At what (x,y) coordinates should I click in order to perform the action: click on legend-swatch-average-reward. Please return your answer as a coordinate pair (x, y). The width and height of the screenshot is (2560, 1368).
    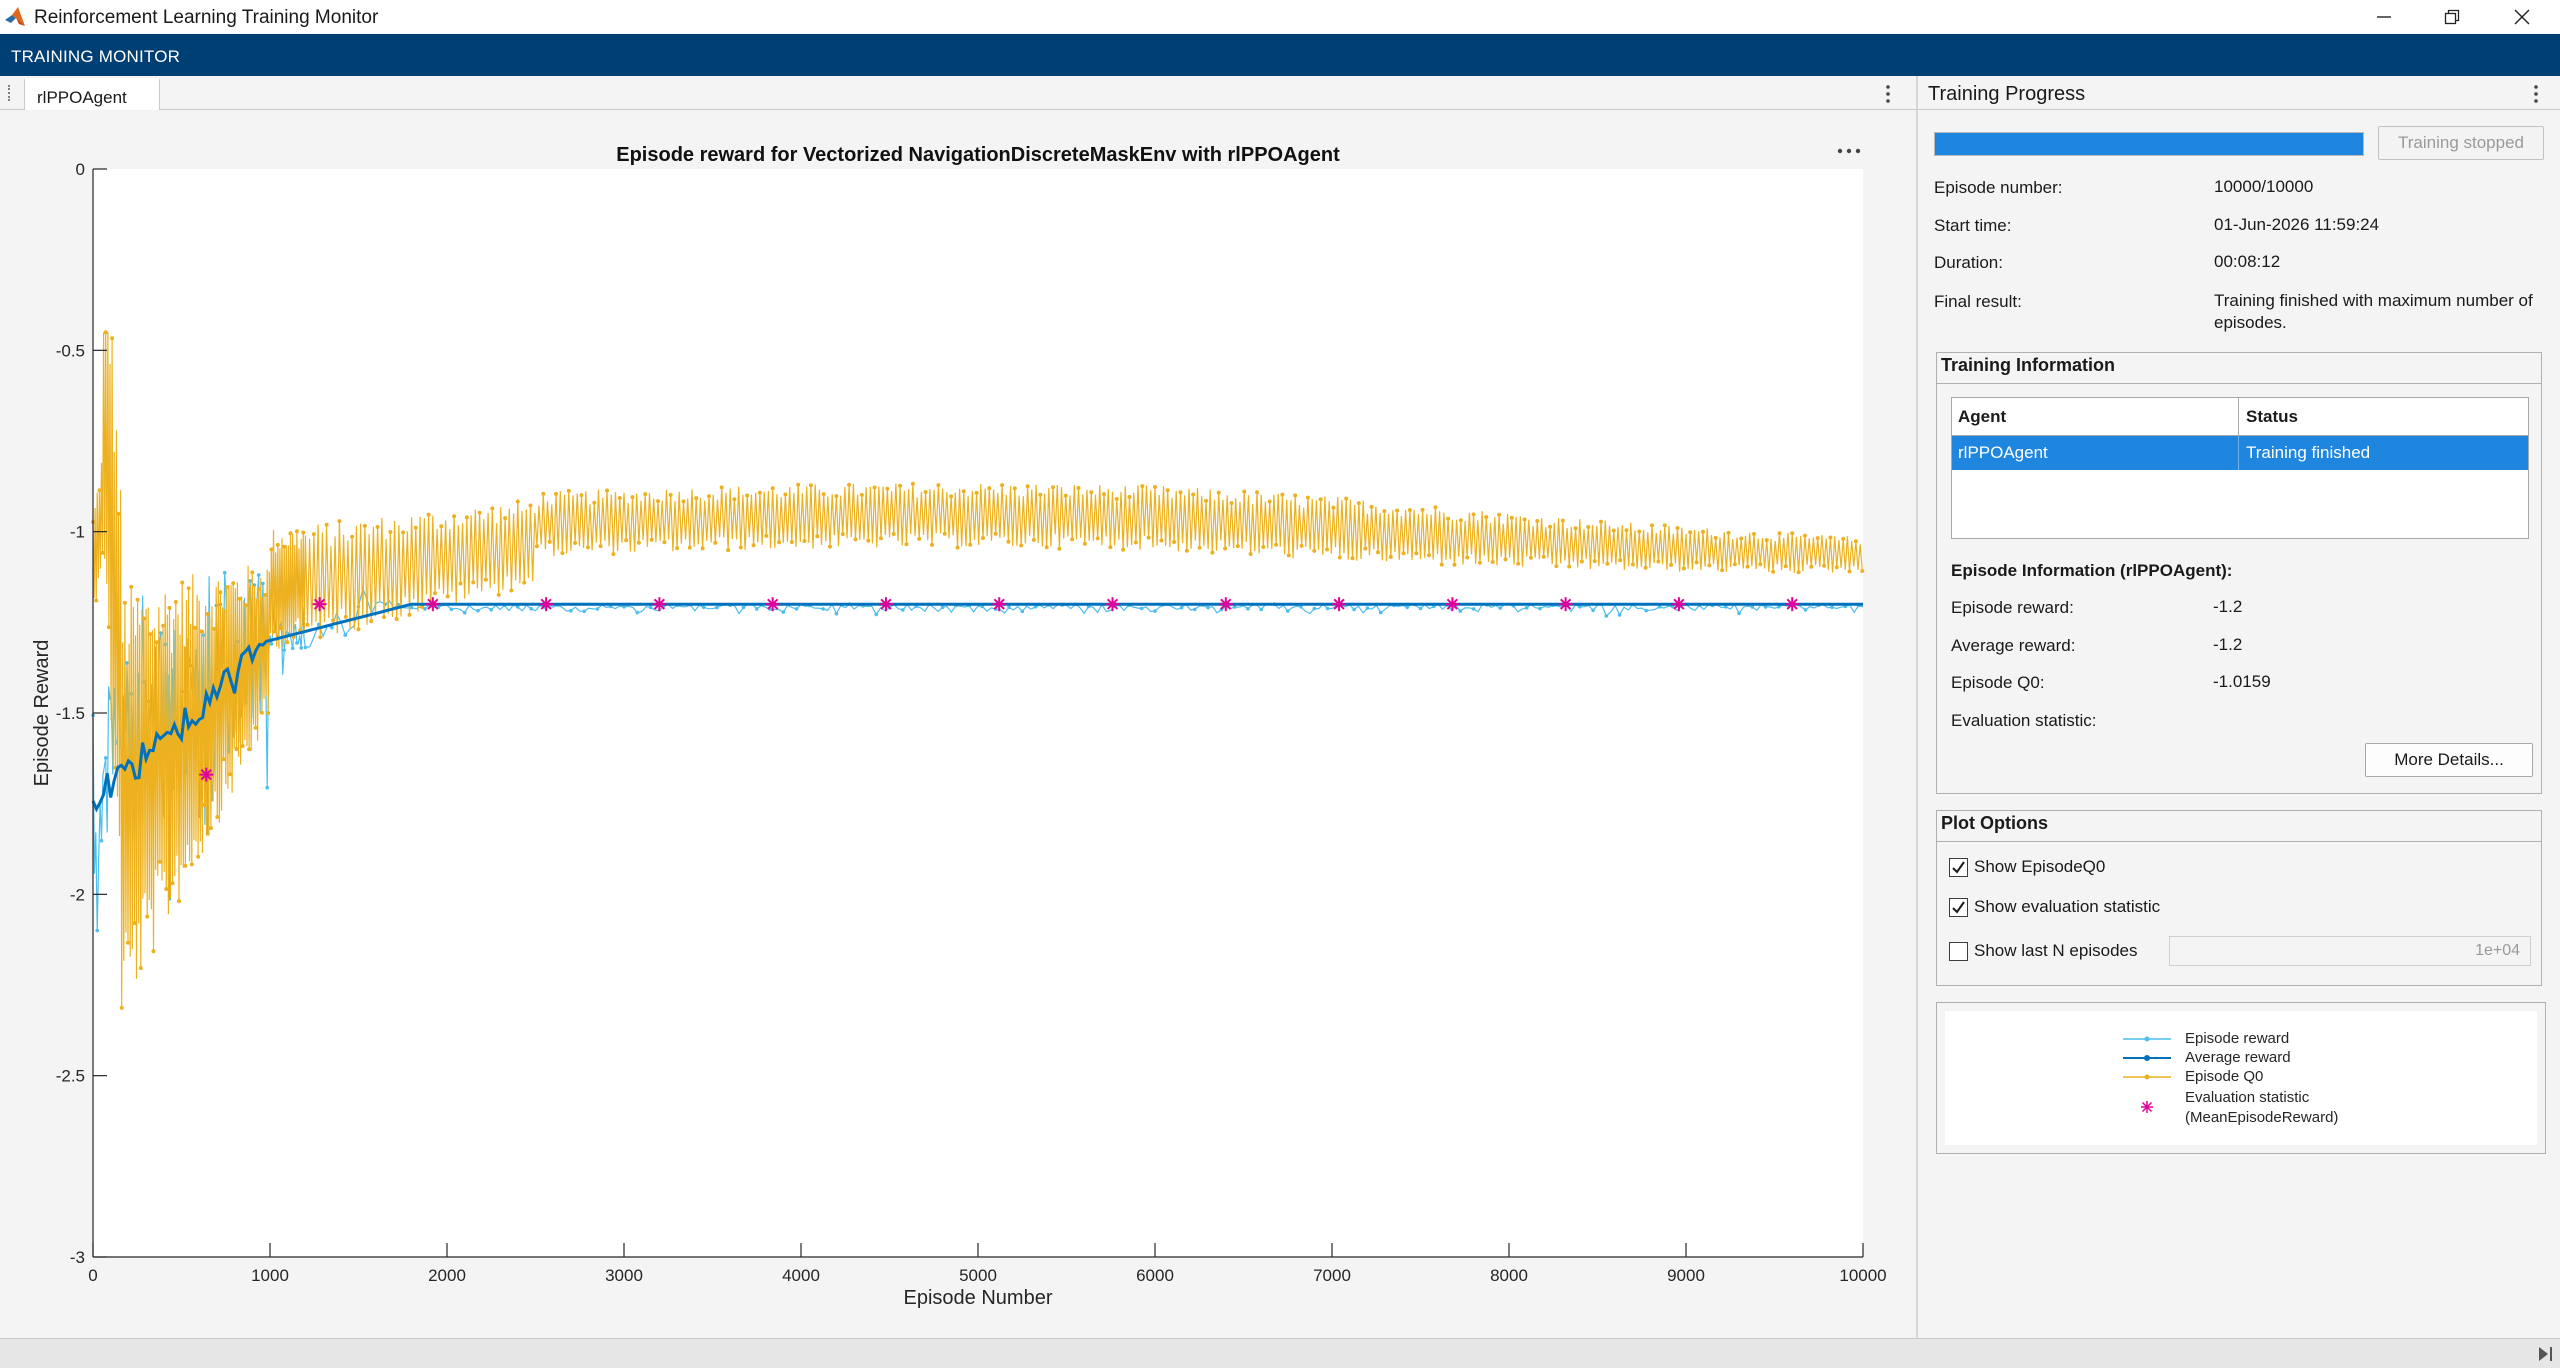
    Looking at the image, I should click on (2147, 1058).